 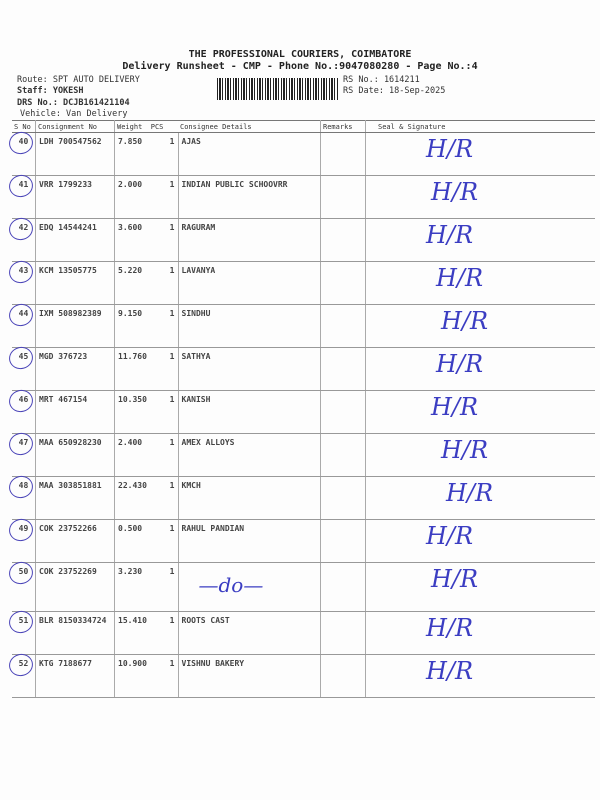 What do you see at coordinates (75, 412) in the screenshot?
I see `consignment-number: MRT 467154` at bounding box center [75, 412].